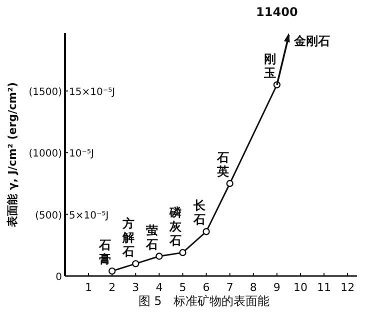 The height and width of the screenshot is (321, 368). Describe the element at coordinates (92, 92) in the screenshot. I see `annotation: 15×10⁻⁵J` at that location.